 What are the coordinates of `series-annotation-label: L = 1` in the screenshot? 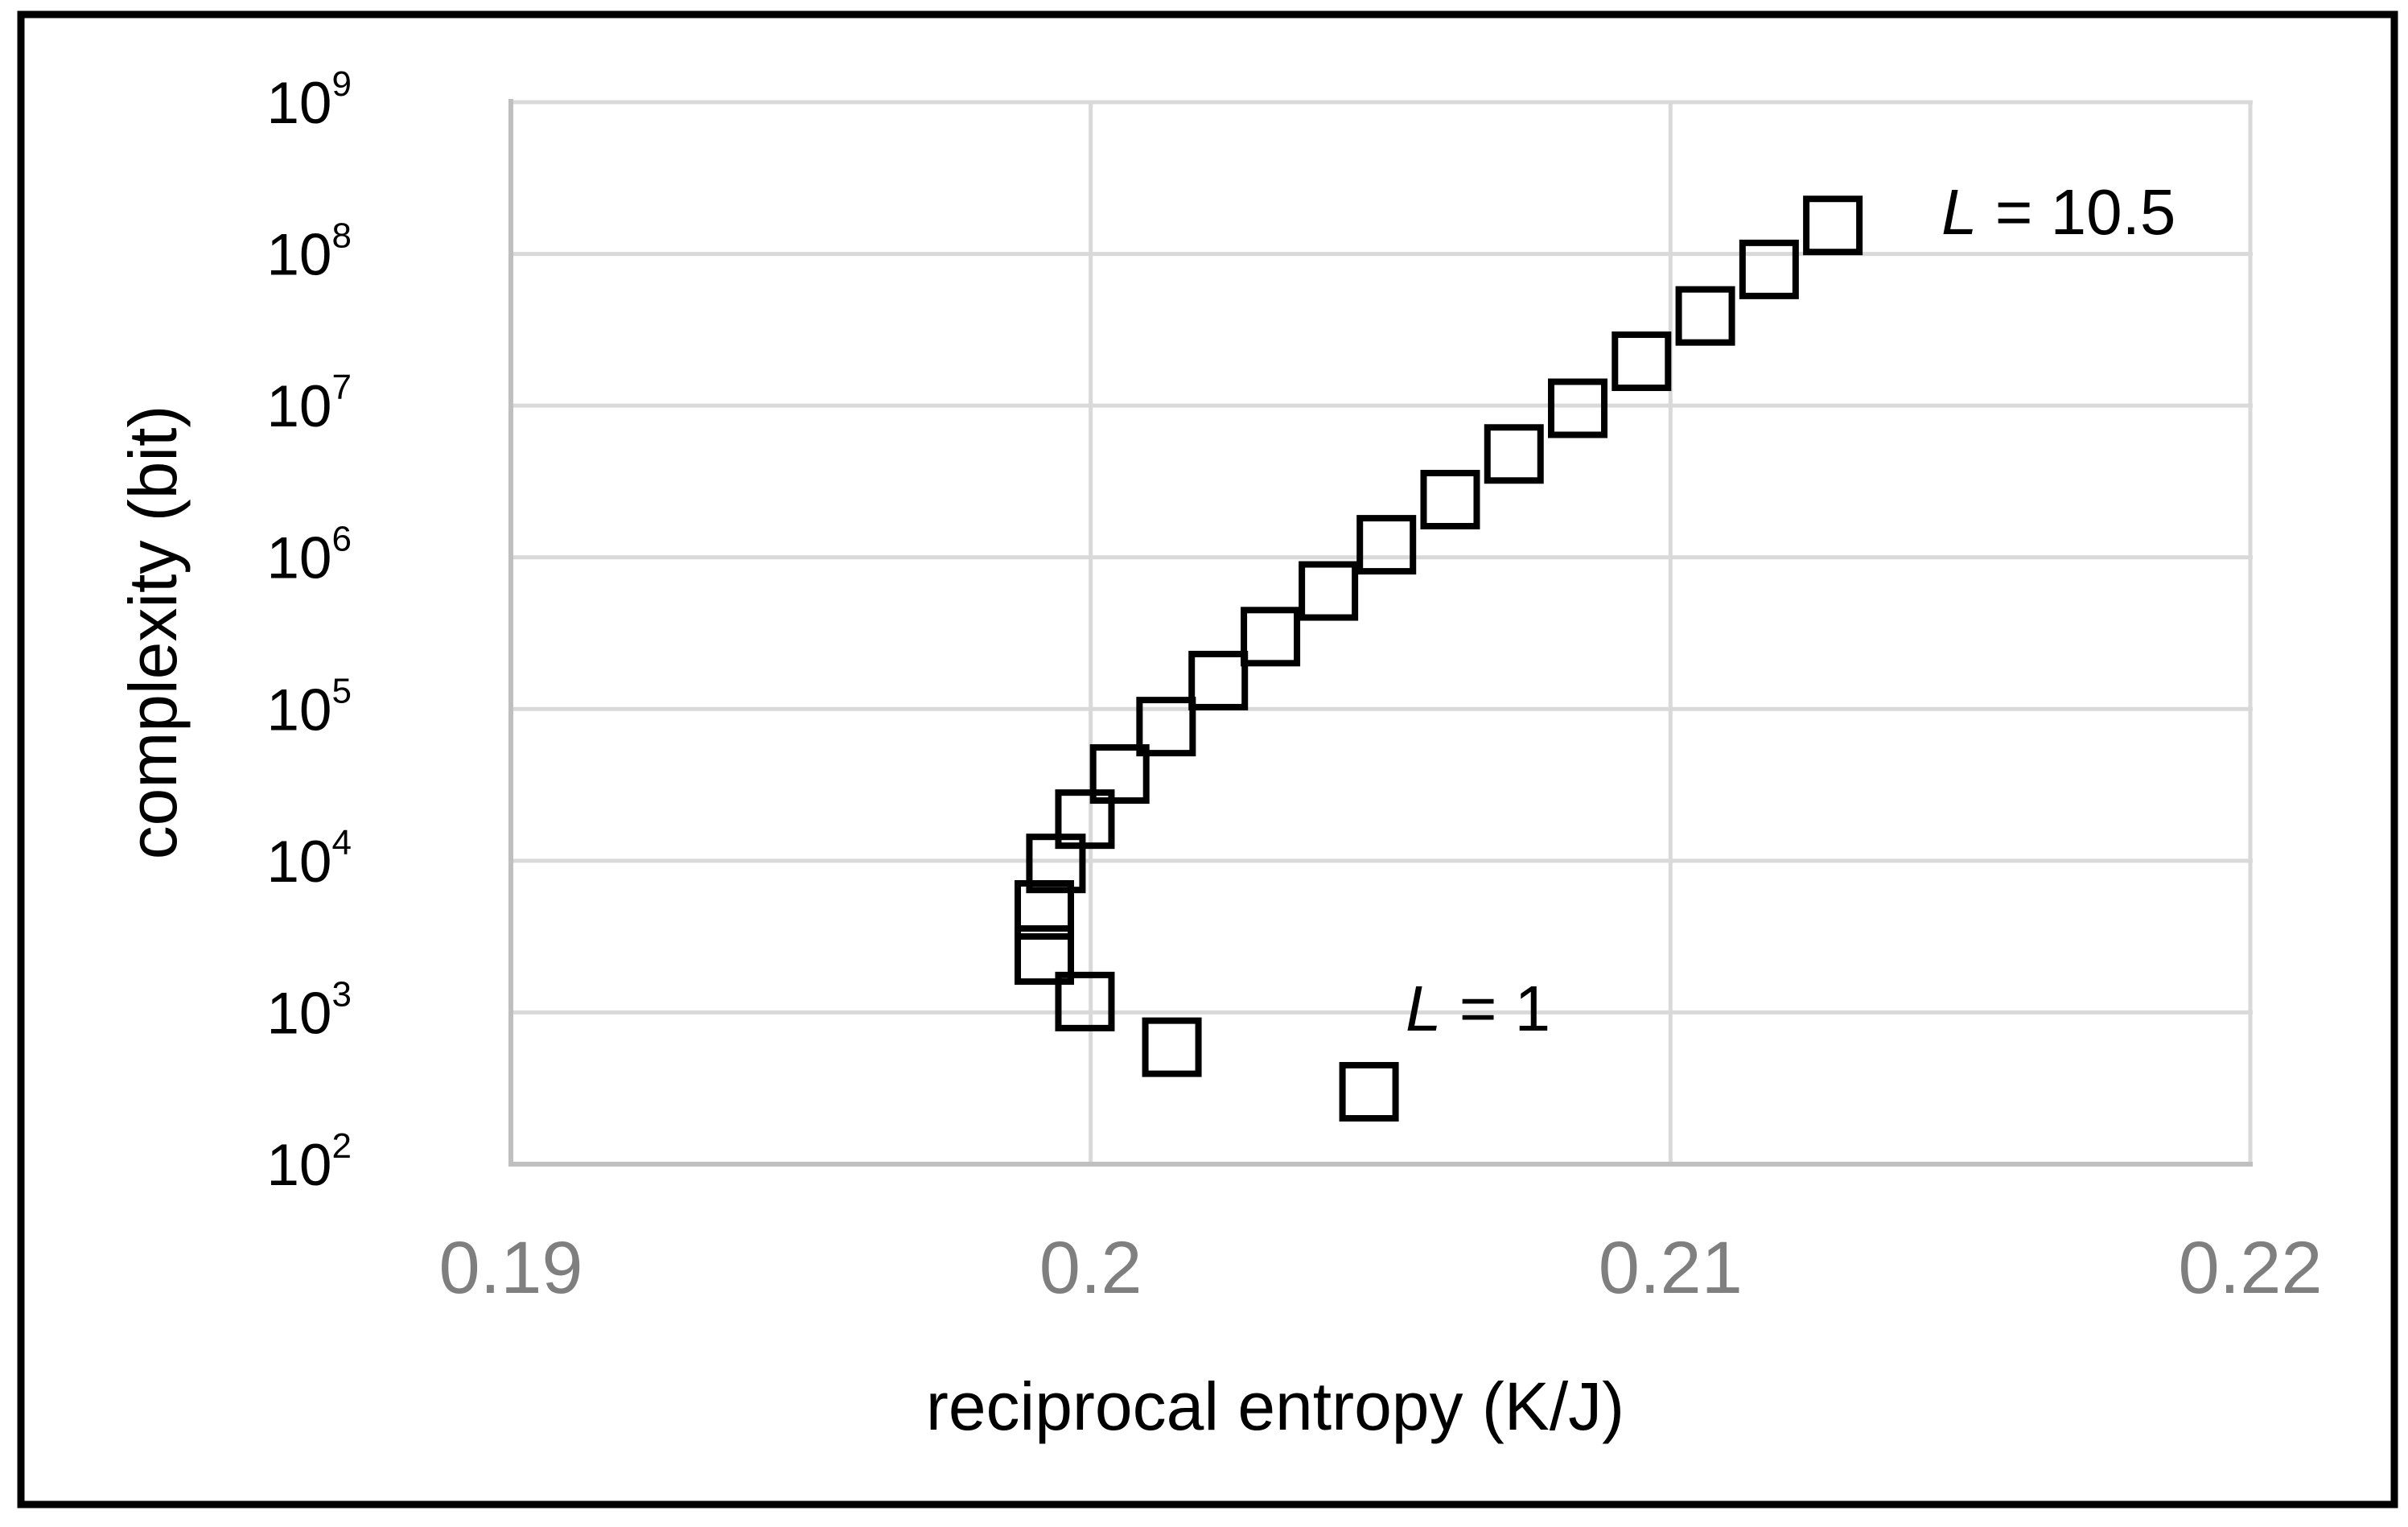 It's located at (1478, 1008).